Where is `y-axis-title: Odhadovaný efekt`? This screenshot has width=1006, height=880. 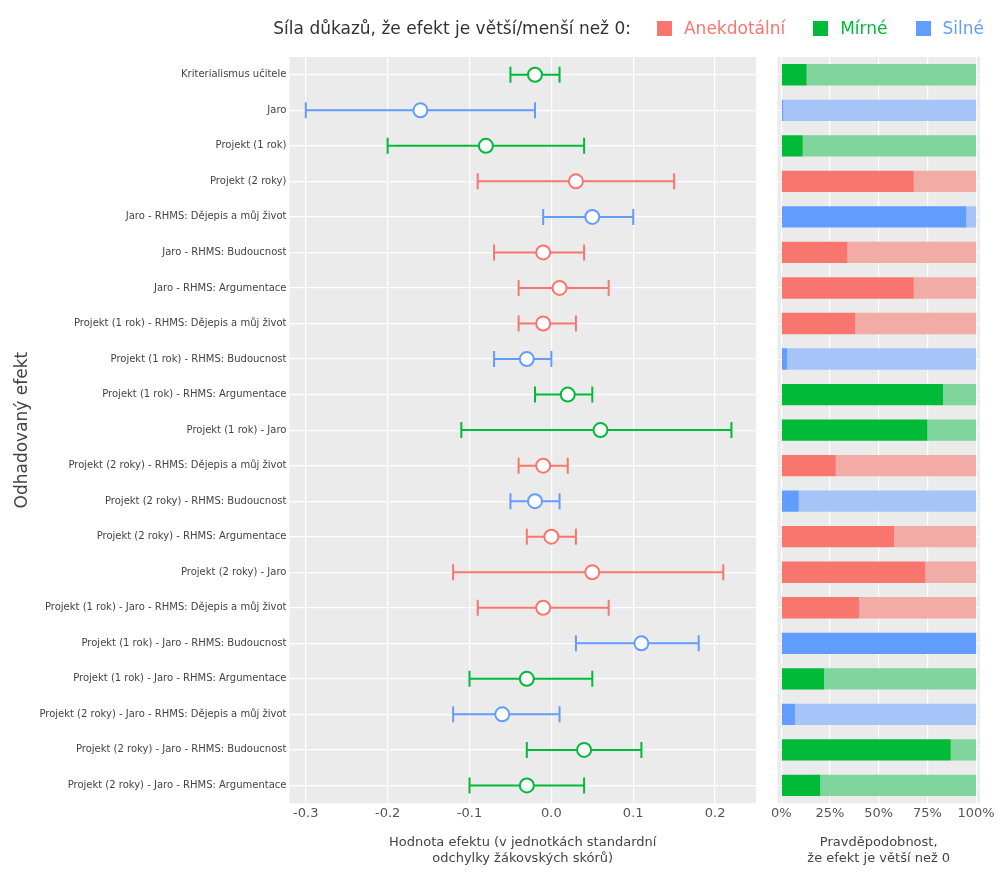 y-axis-title: Odhadovaný efekt is located at coordinates (20, 430).